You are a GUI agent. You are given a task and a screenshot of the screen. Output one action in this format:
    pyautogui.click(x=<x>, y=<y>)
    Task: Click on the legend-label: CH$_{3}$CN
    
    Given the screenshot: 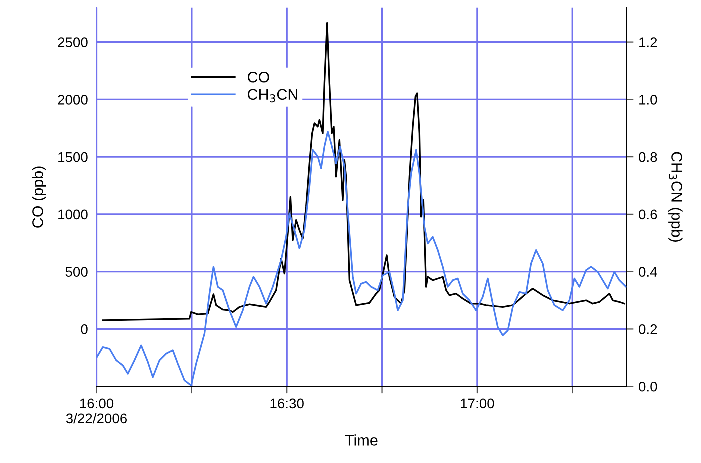 What is the action you would take?
    pyautogui.click(x=273, y=96)
    